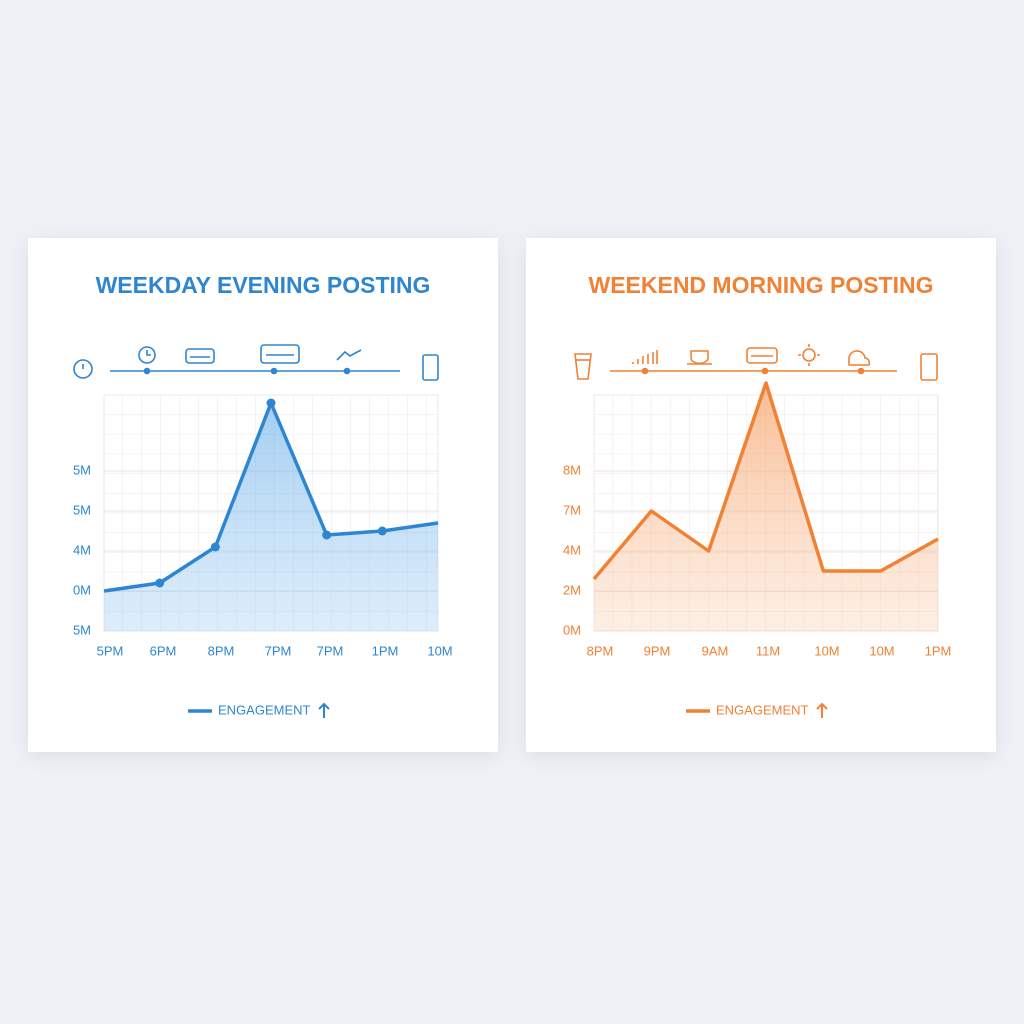  Describe the element at coordinates (263, 285) in the screenshot. I see `chart-title: WEEKDAY EVENING POSTING` at that location.